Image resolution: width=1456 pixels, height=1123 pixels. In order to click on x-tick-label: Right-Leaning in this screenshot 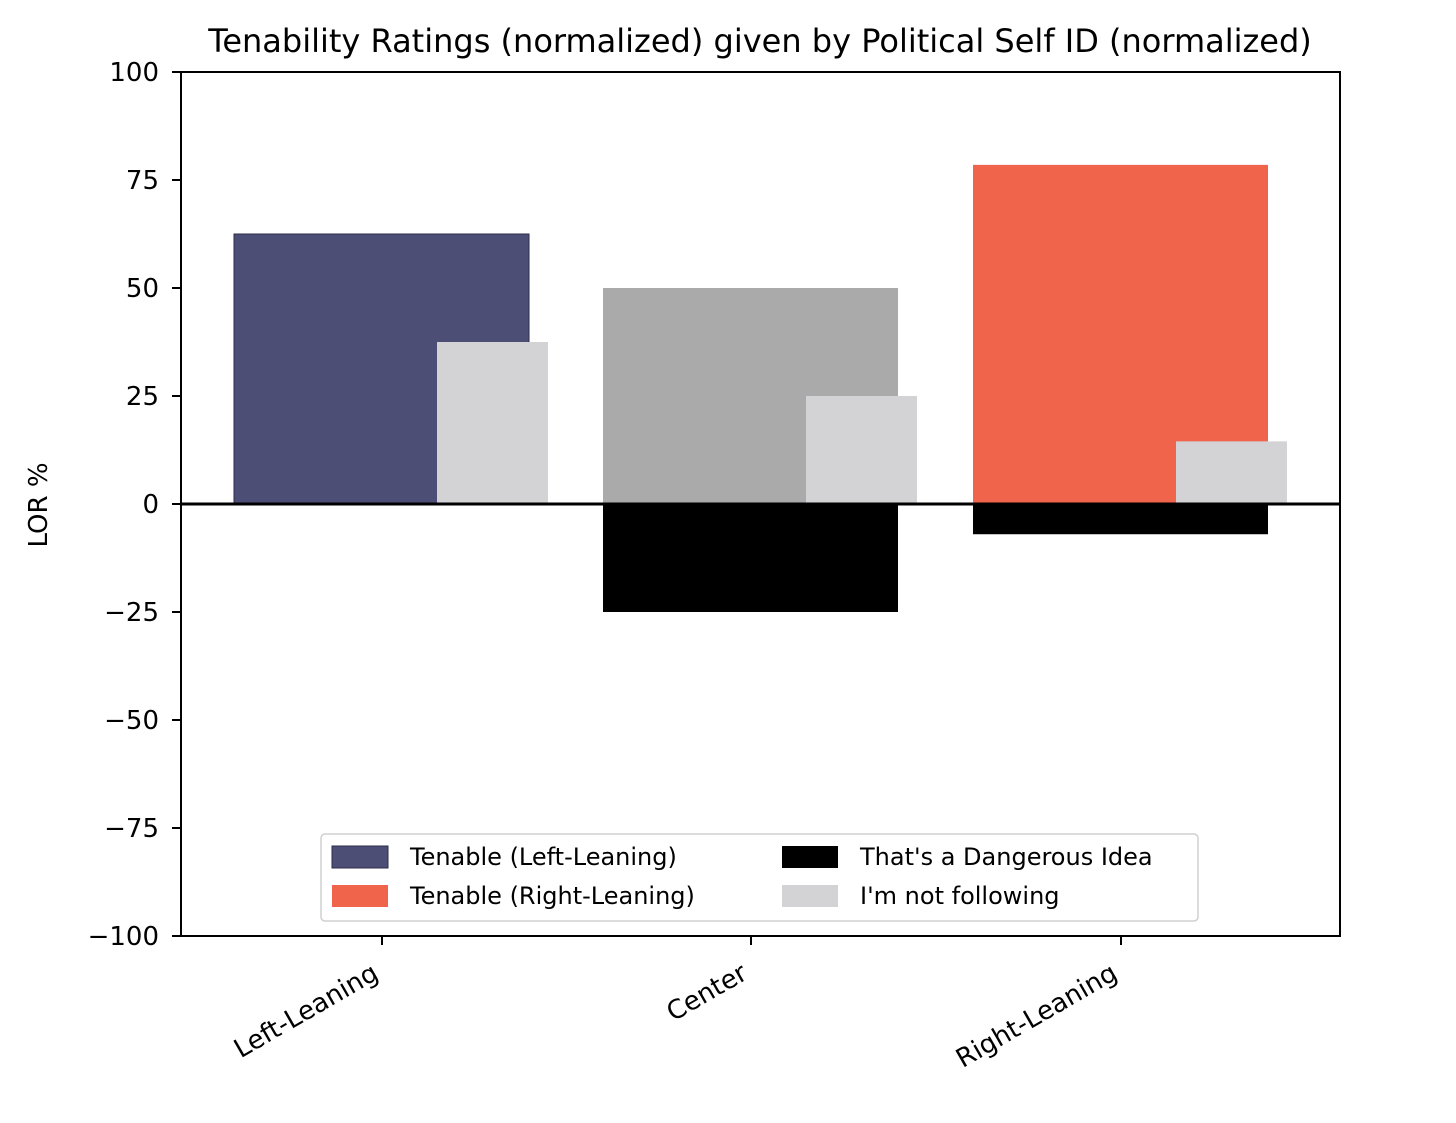, I will do `click(1036, 1016)`.